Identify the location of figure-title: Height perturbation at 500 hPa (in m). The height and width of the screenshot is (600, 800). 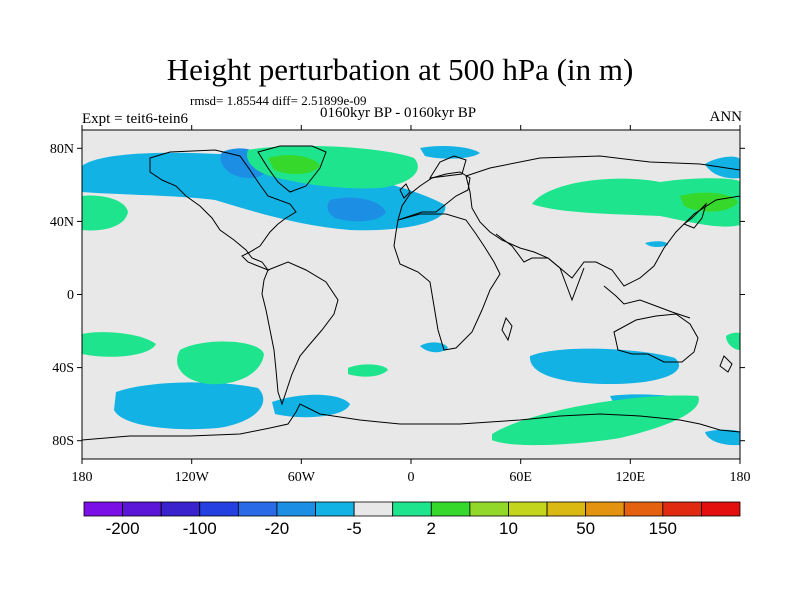
(400, 69).